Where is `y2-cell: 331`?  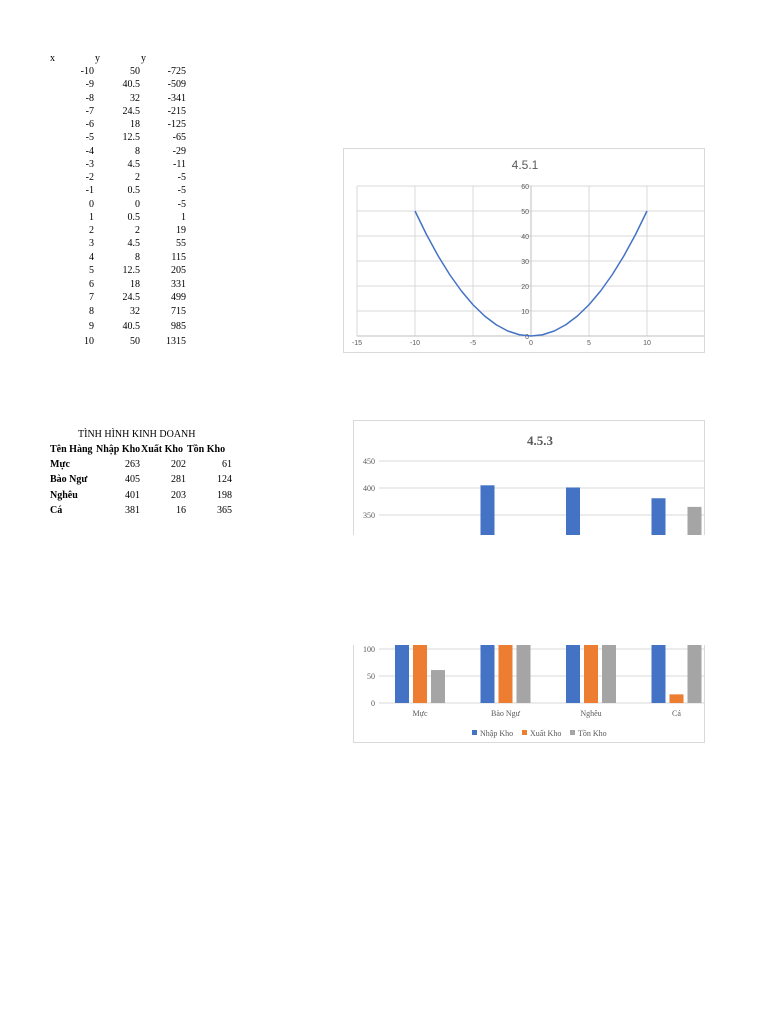 y2-cell: 331 is located at coordinates (178, 284).